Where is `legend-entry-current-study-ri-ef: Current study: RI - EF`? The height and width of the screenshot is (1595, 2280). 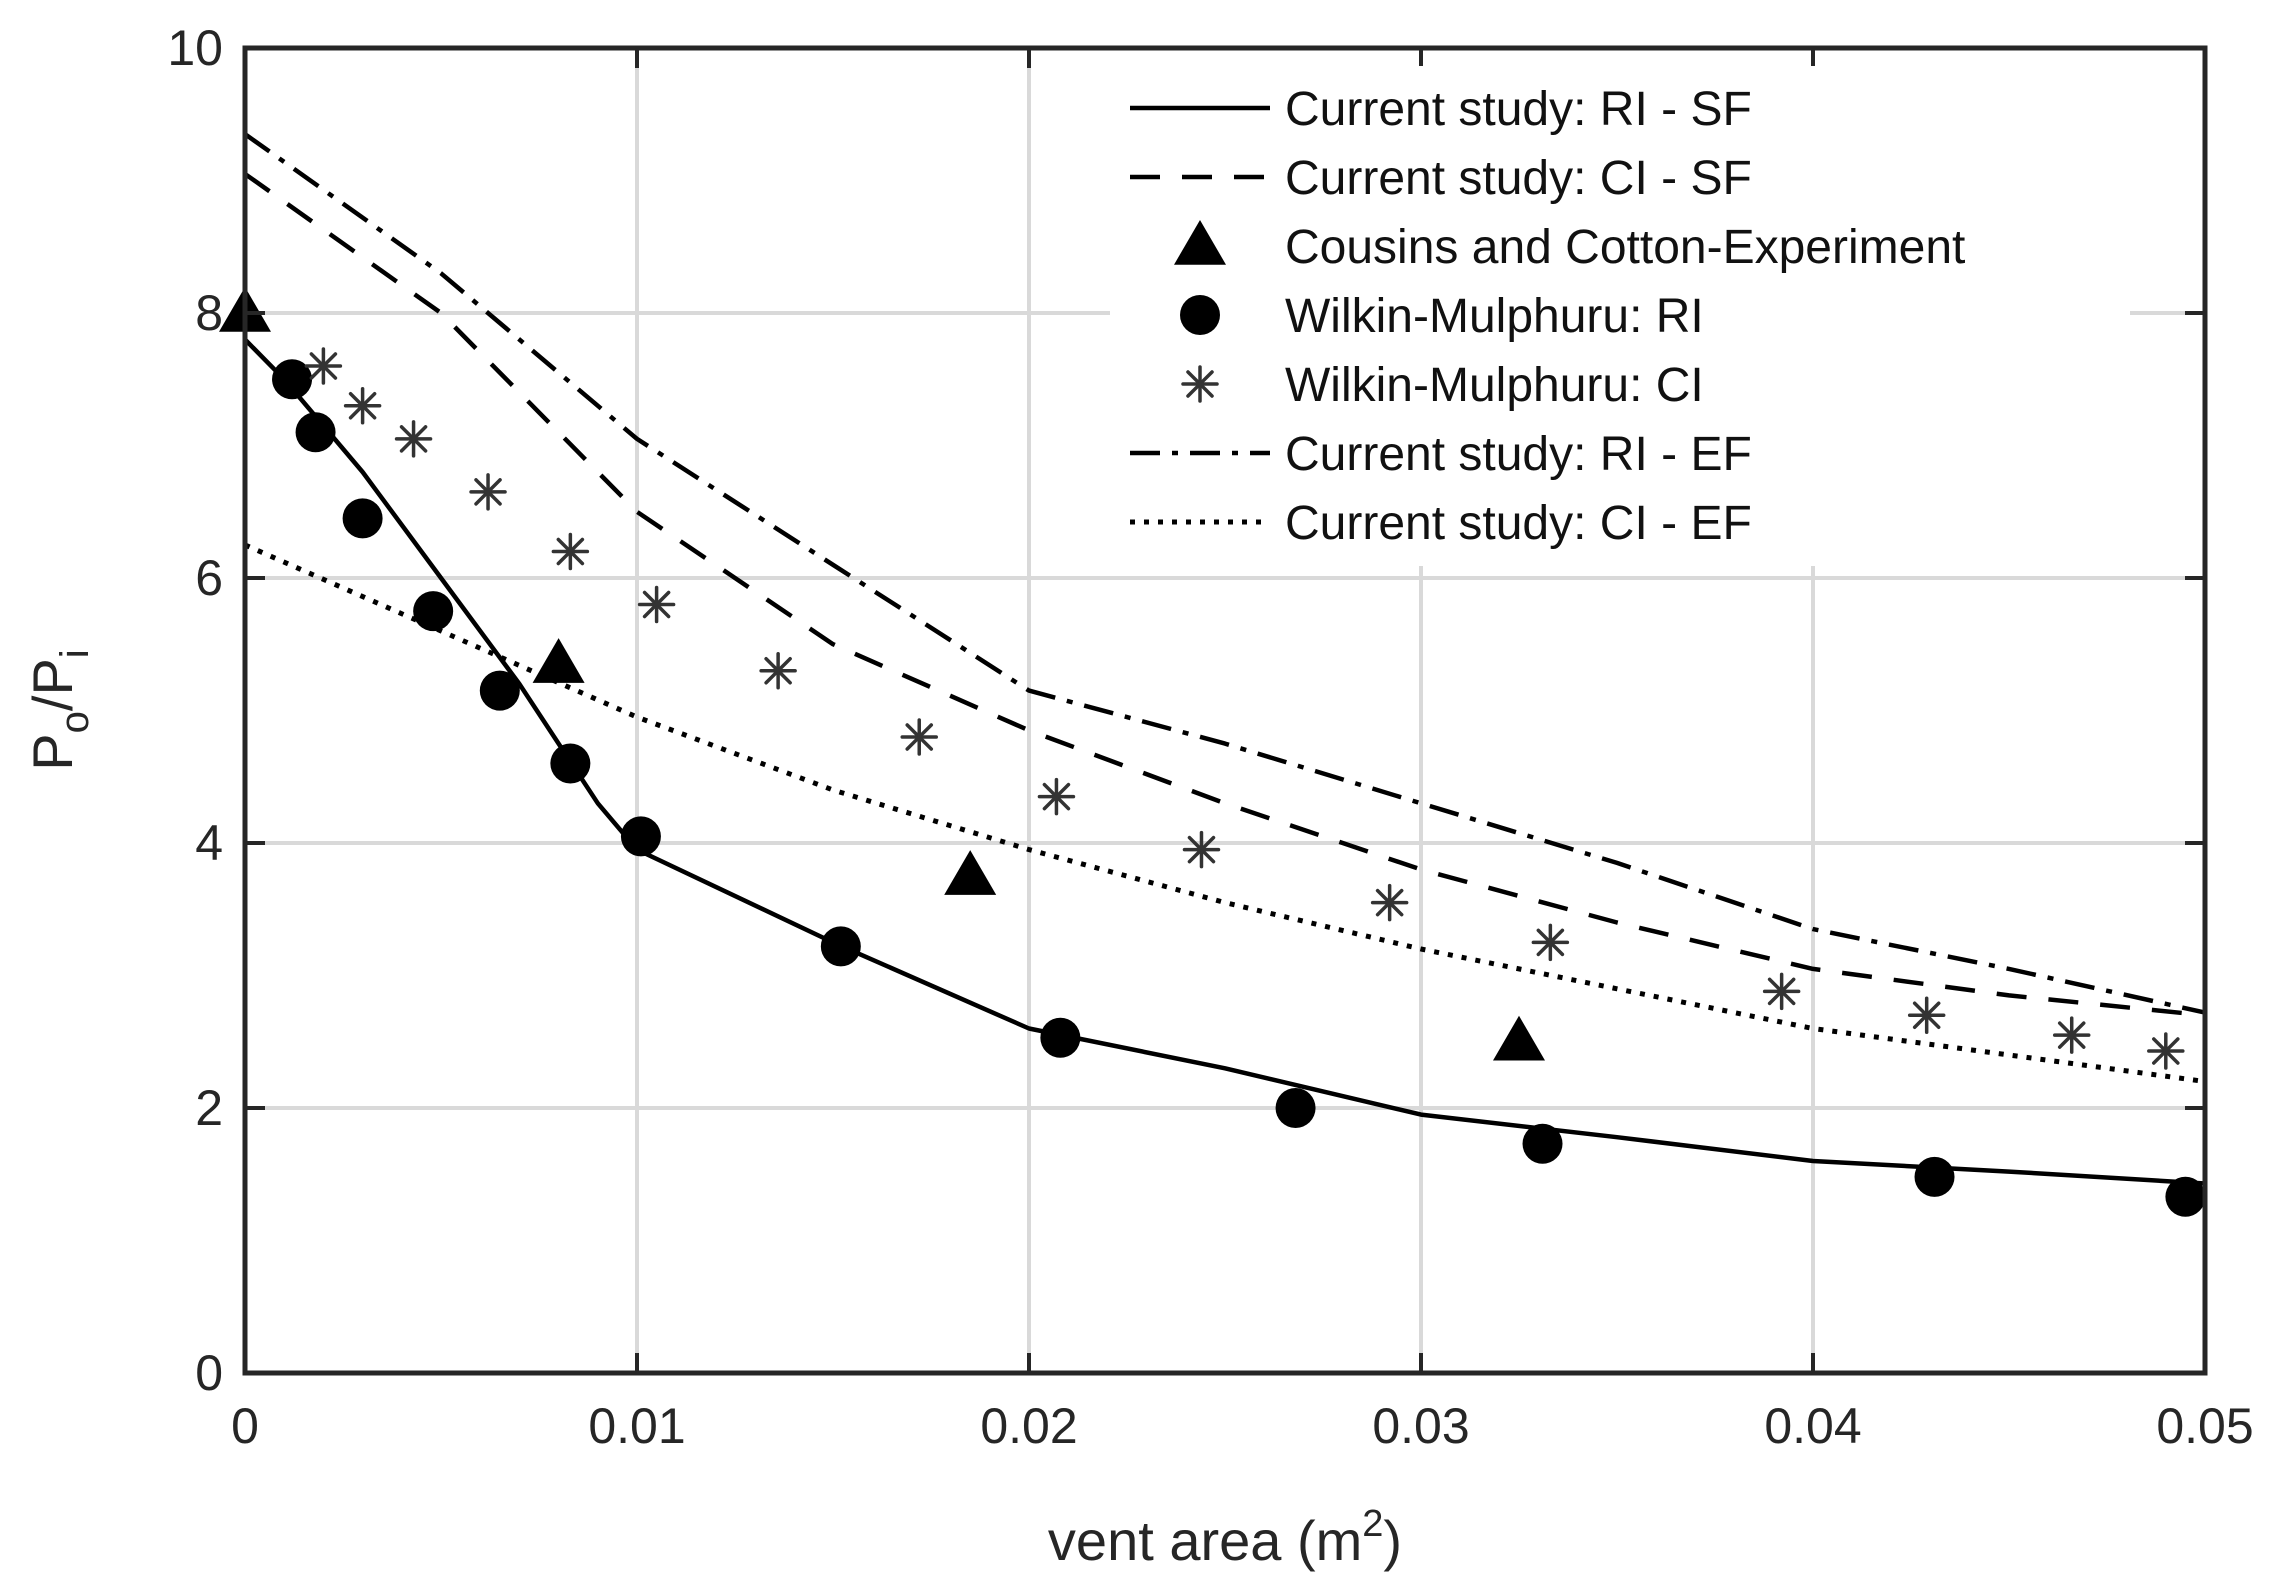 legend-entry-current-study-ri-ef: Current study: RI - EF is located at coordinates (1441, 454).